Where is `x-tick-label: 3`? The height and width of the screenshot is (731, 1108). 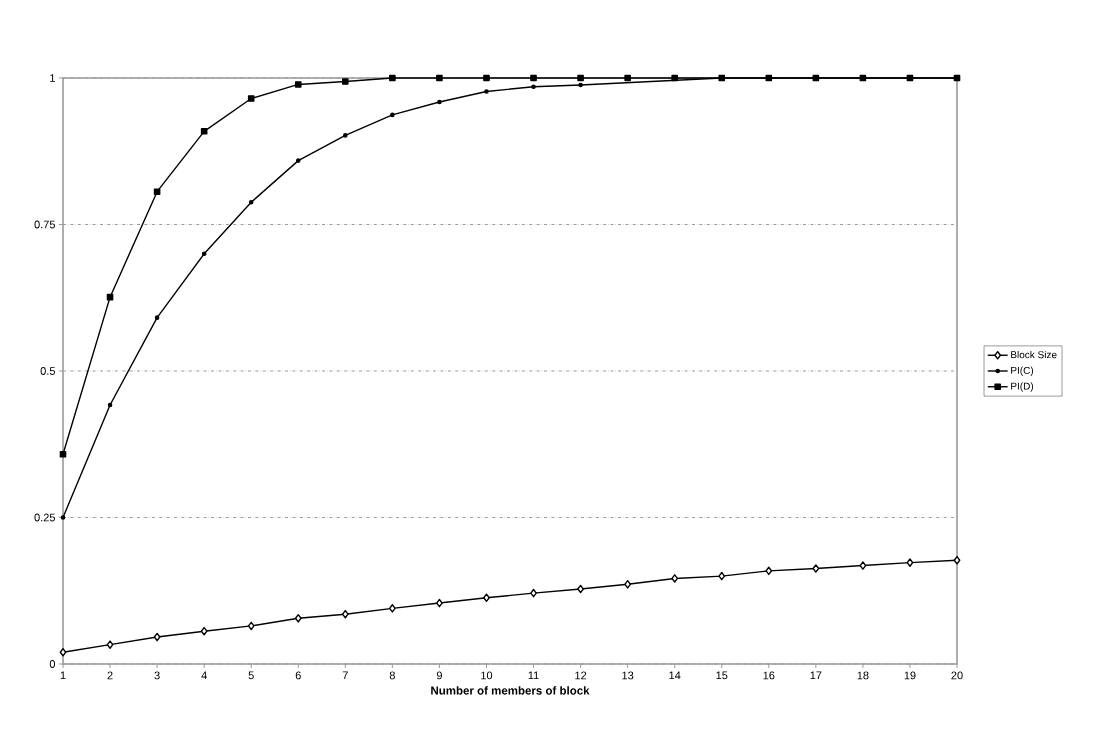
x-tick-label: 3 is located at coordinates (157, 675).